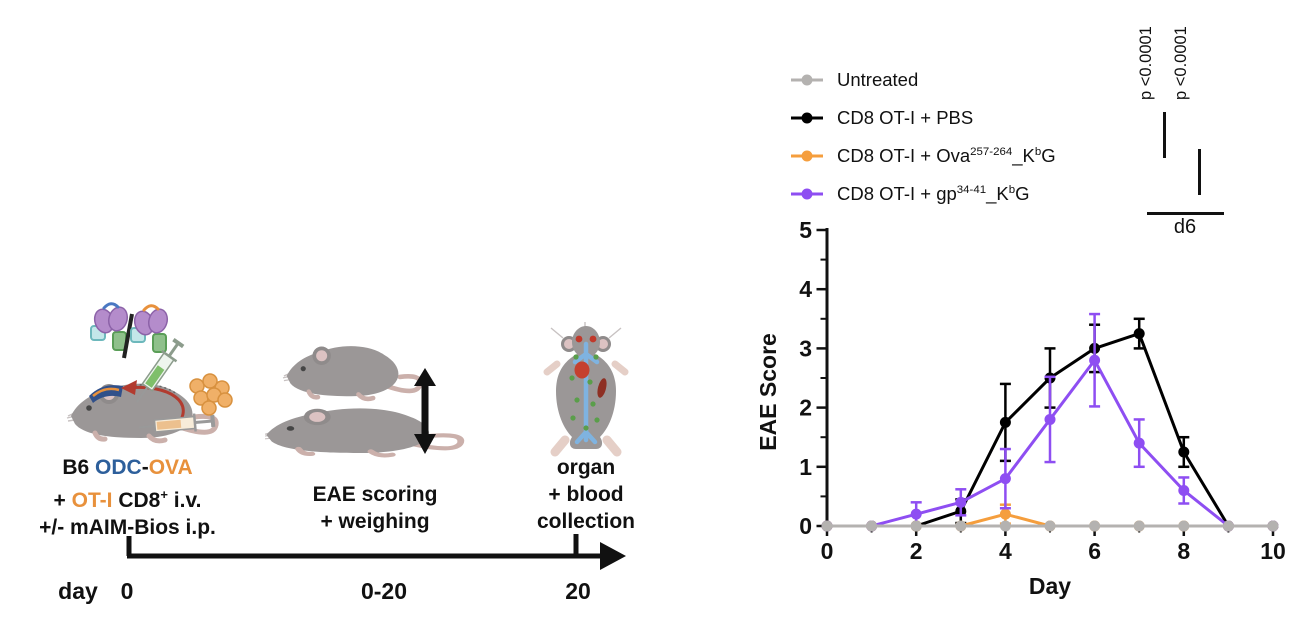 The image size is (1300, 622). I want to click on svg-text: 5, so click(805, 230).